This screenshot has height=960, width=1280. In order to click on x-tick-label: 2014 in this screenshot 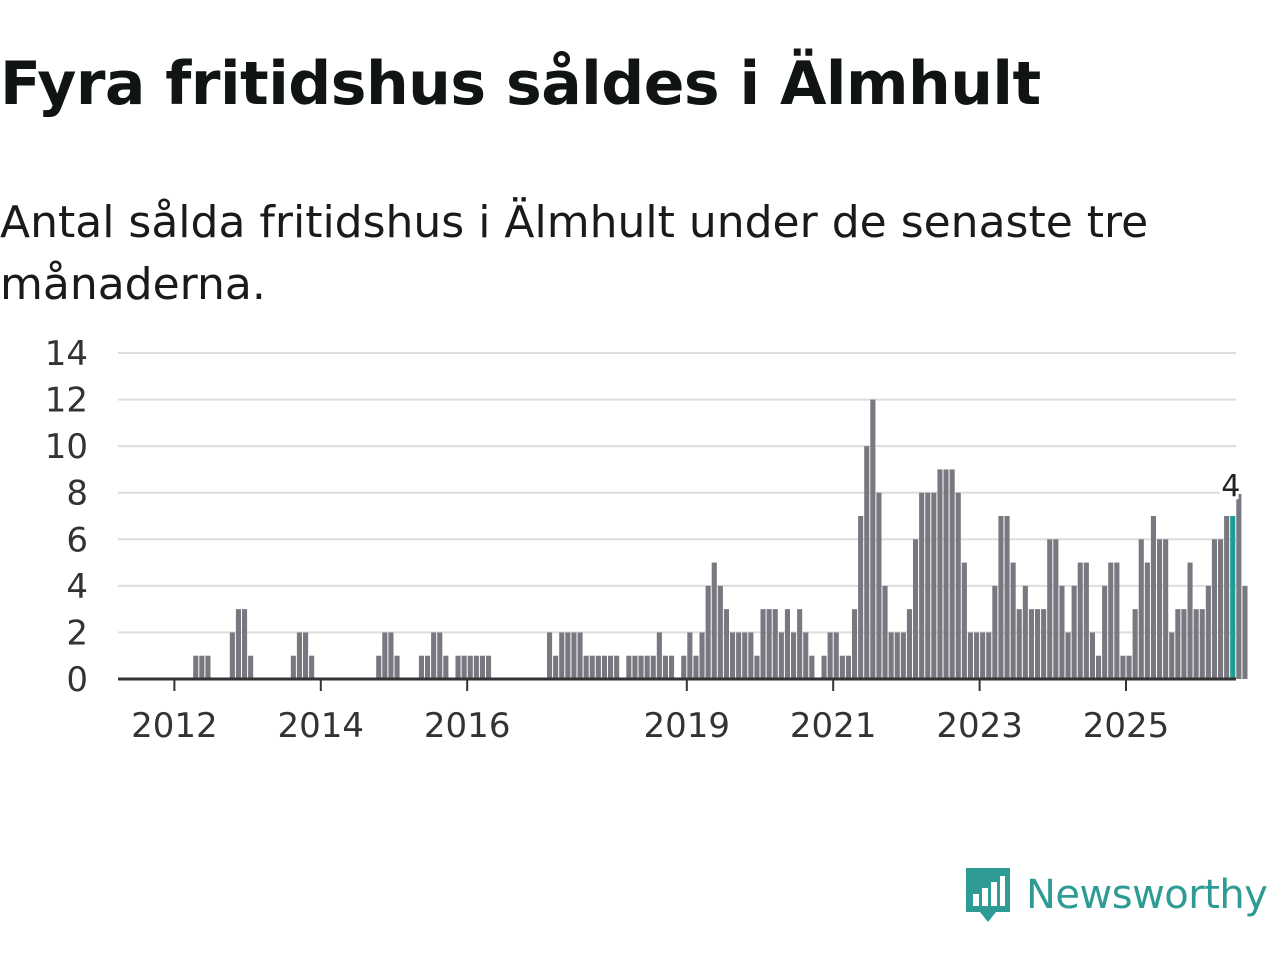, I will do `click(321, 726)`.